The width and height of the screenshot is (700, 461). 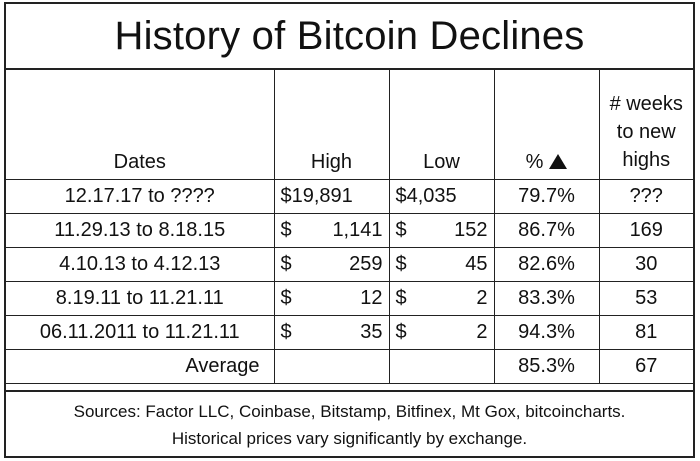 What do you see at coordinates (645, 298) in the screenshot?
I see `row-weeks: 53` at bounding box center [645, 298].